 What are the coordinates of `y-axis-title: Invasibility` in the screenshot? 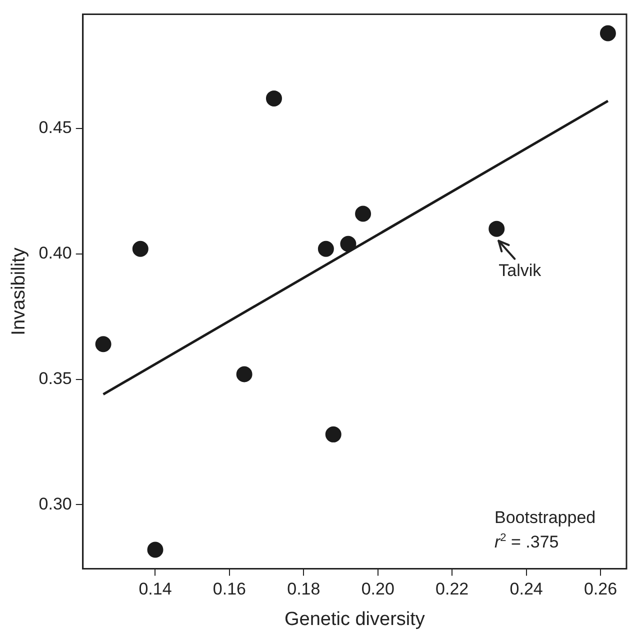 It's located at (19, 291).